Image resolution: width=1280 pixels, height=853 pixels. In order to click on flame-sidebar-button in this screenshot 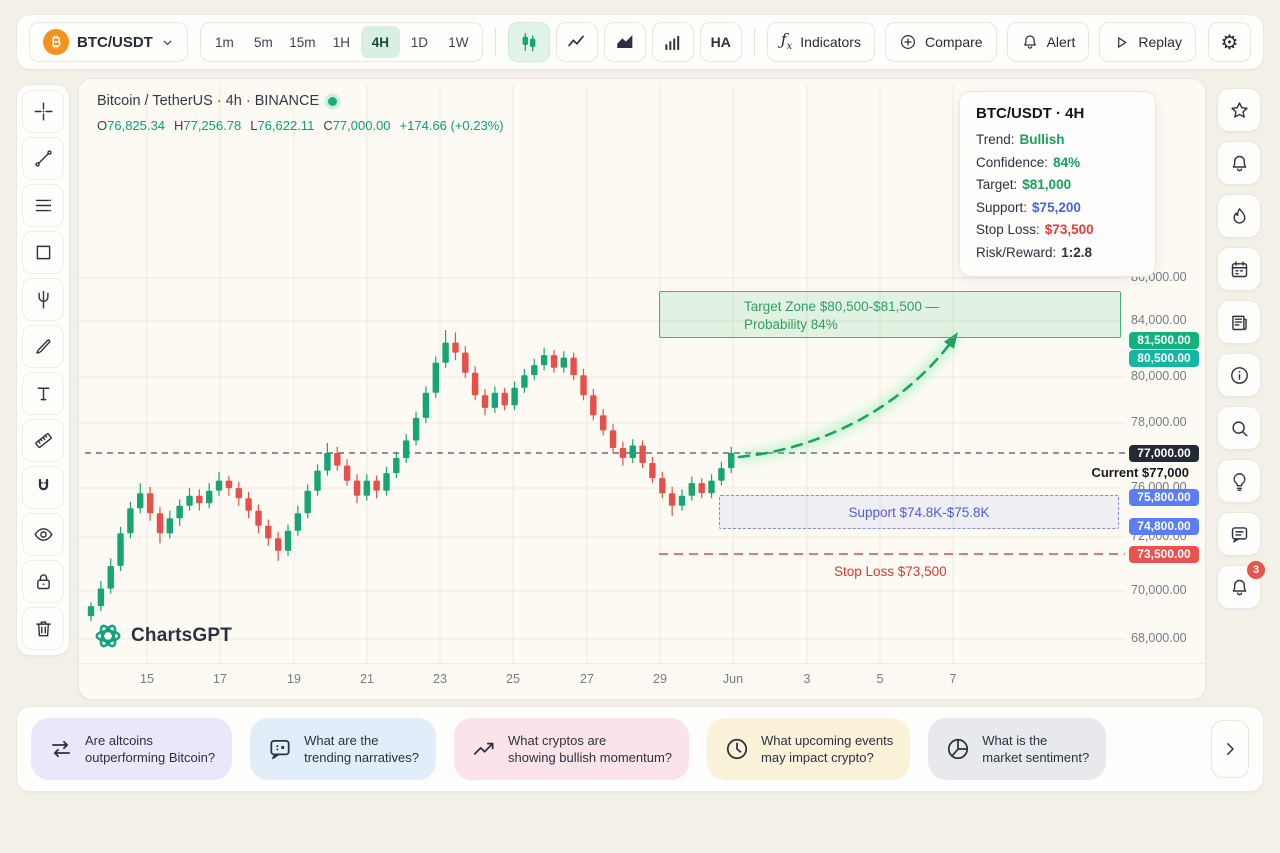, I will do `click(1239, 216)`.